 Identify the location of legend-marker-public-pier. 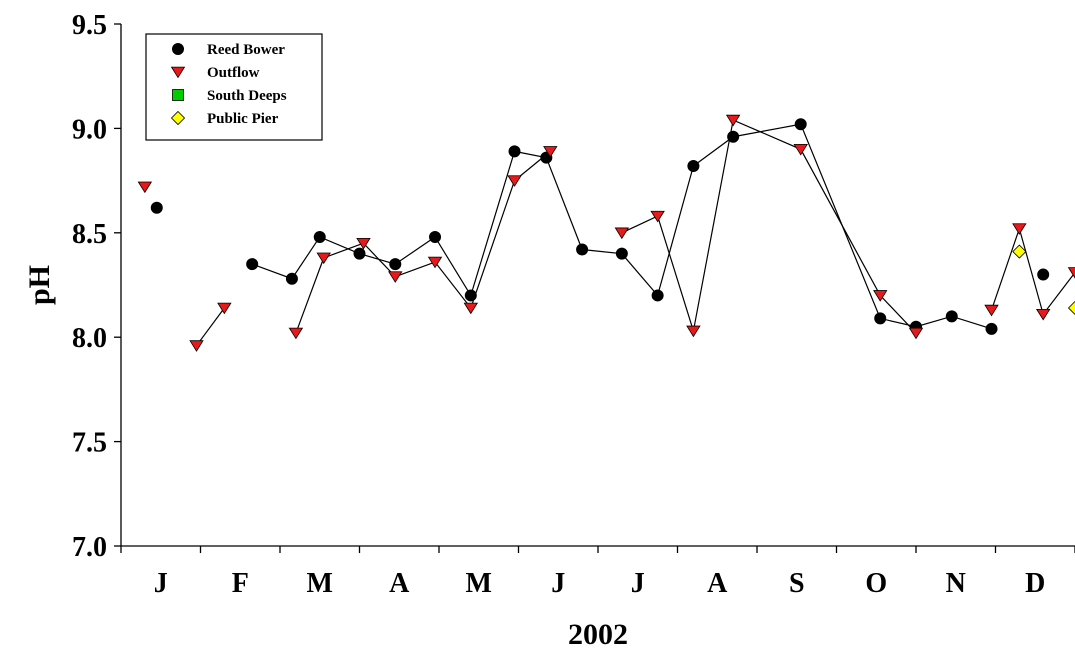
(178, 118).